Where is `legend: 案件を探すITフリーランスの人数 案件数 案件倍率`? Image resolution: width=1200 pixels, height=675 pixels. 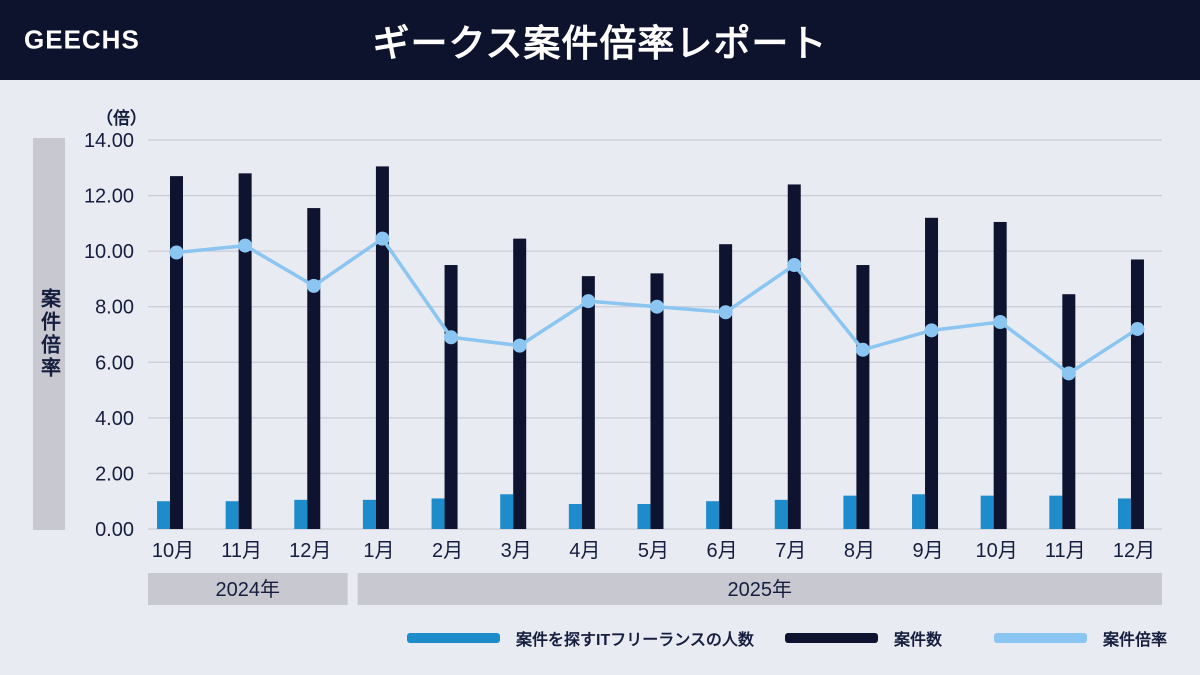 legend: 案件を探すITフリーランスの人数 案件数 案件倍率 is located at coordinates (600, 638).